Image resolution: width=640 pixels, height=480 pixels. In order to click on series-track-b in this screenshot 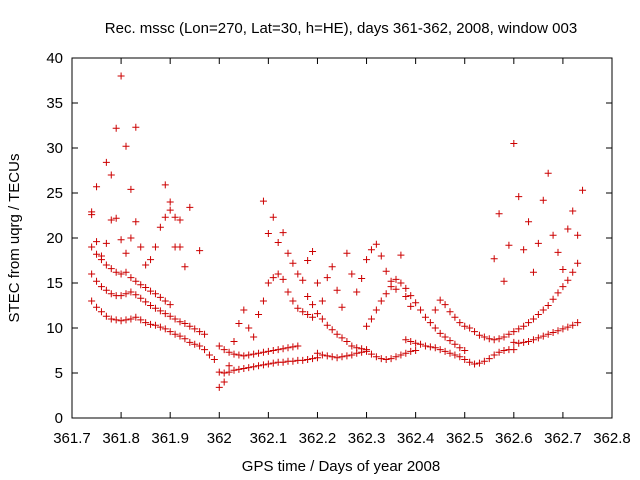, I will do `click(148, 304)`.